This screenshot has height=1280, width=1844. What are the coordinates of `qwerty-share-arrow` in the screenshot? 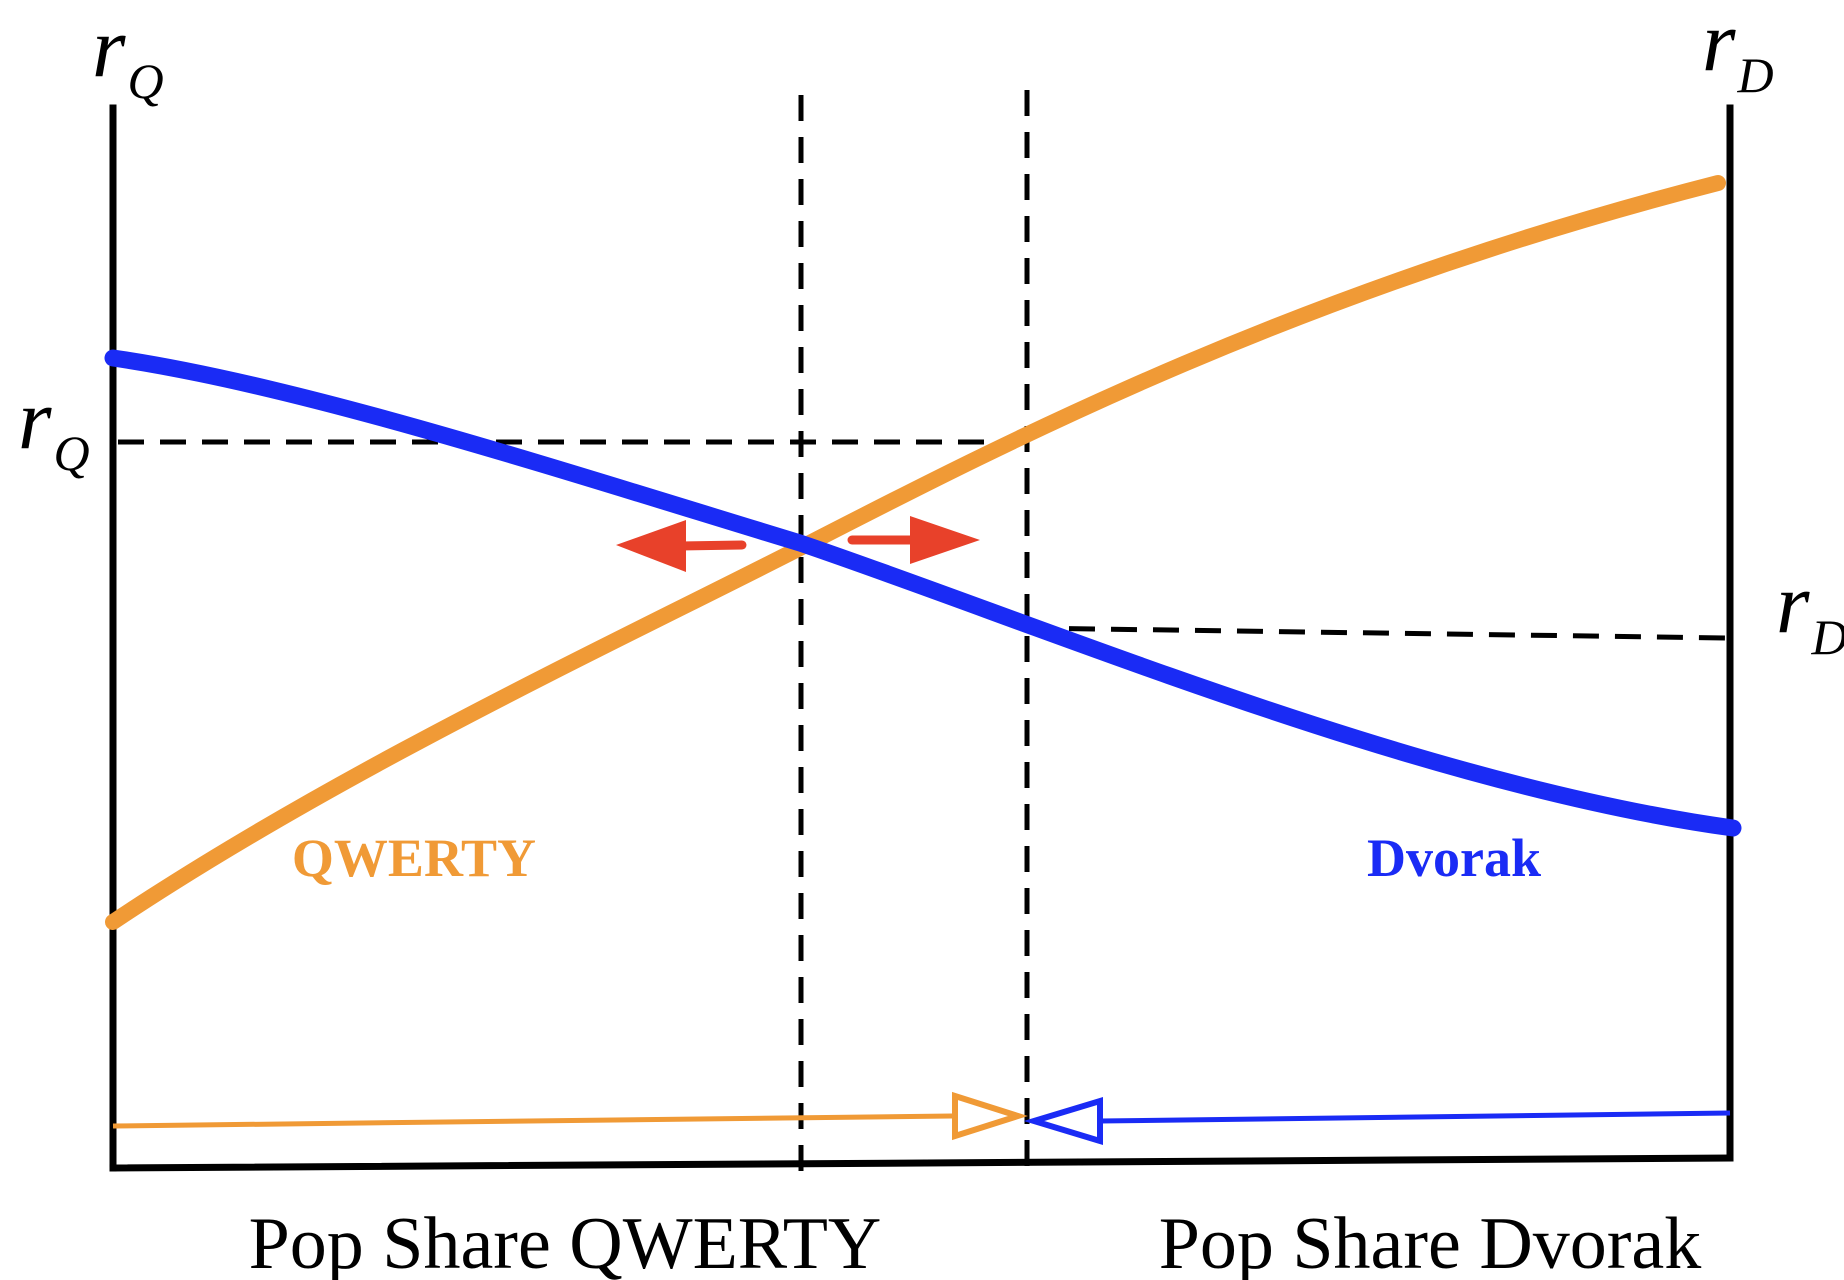 It's located at (570, 1116).